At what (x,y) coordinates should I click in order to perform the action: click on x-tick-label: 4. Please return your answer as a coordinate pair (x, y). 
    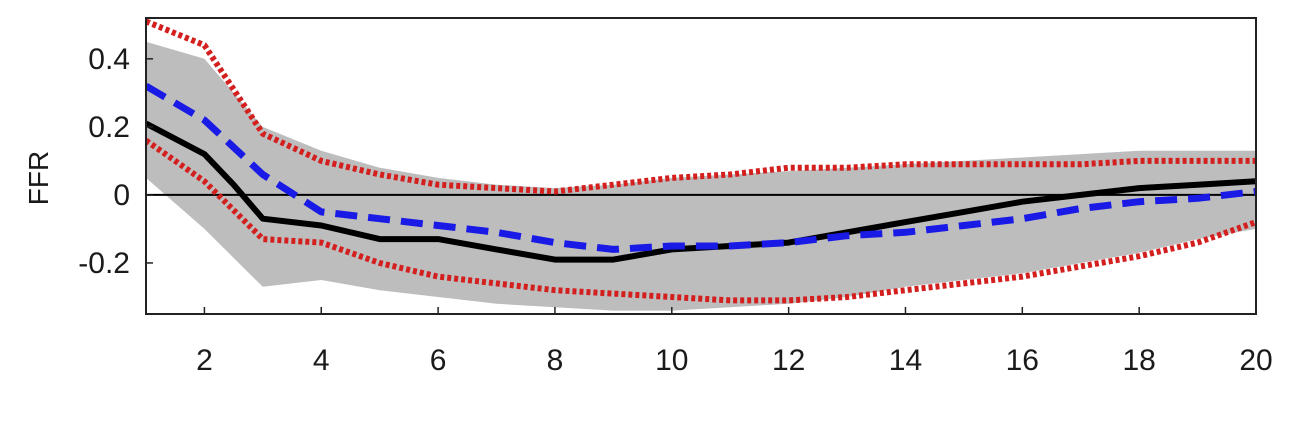
    Looking at the image, I should click on (321, 360).